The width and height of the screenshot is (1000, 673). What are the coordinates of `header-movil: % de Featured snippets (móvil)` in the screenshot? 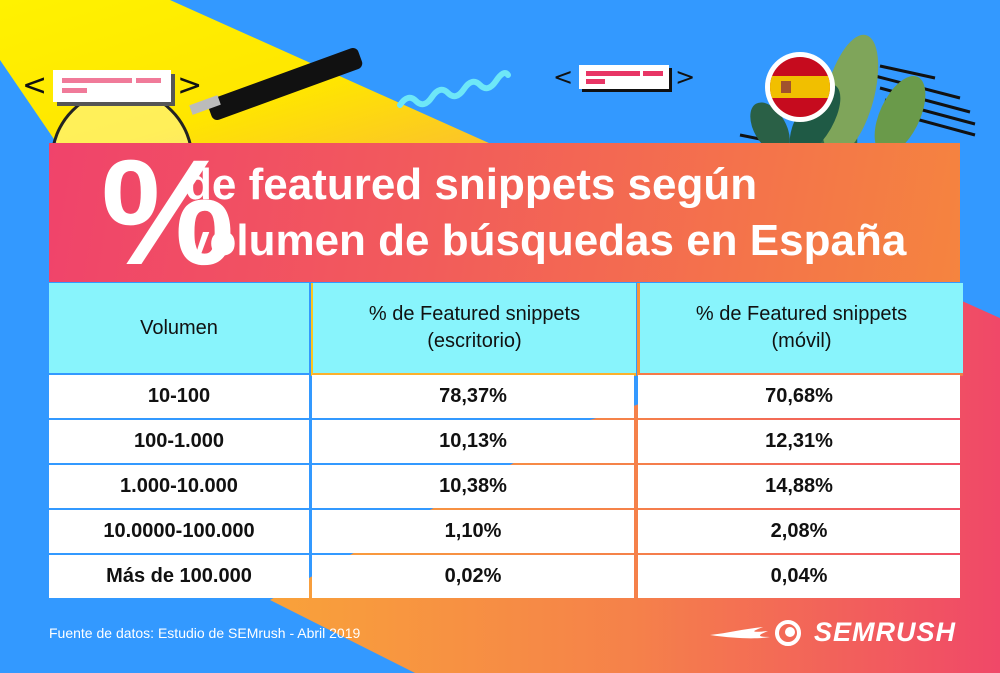 It's located at (800, 329).